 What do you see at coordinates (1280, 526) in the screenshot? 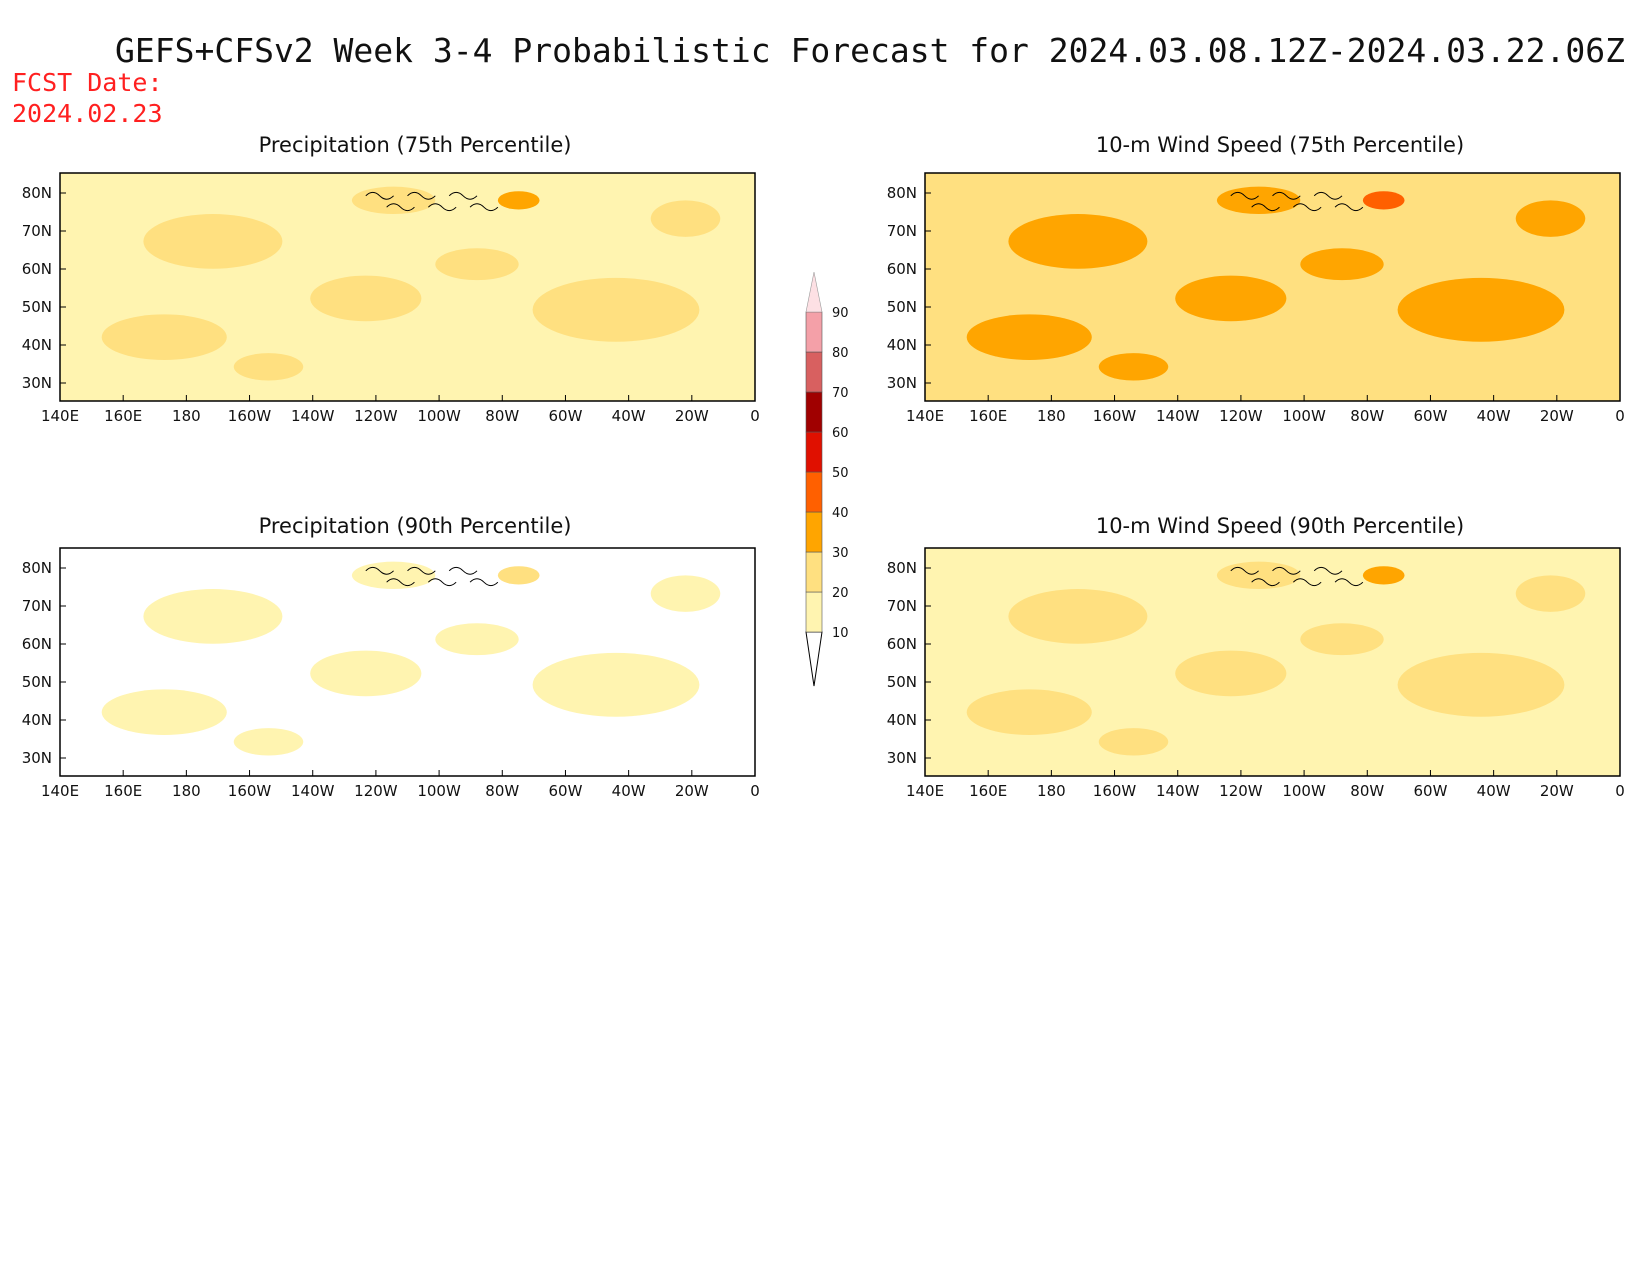
I see `panel-title-w90: 10-m Wind Speed (90th Percentile)` at bounding box center [1280, 526].